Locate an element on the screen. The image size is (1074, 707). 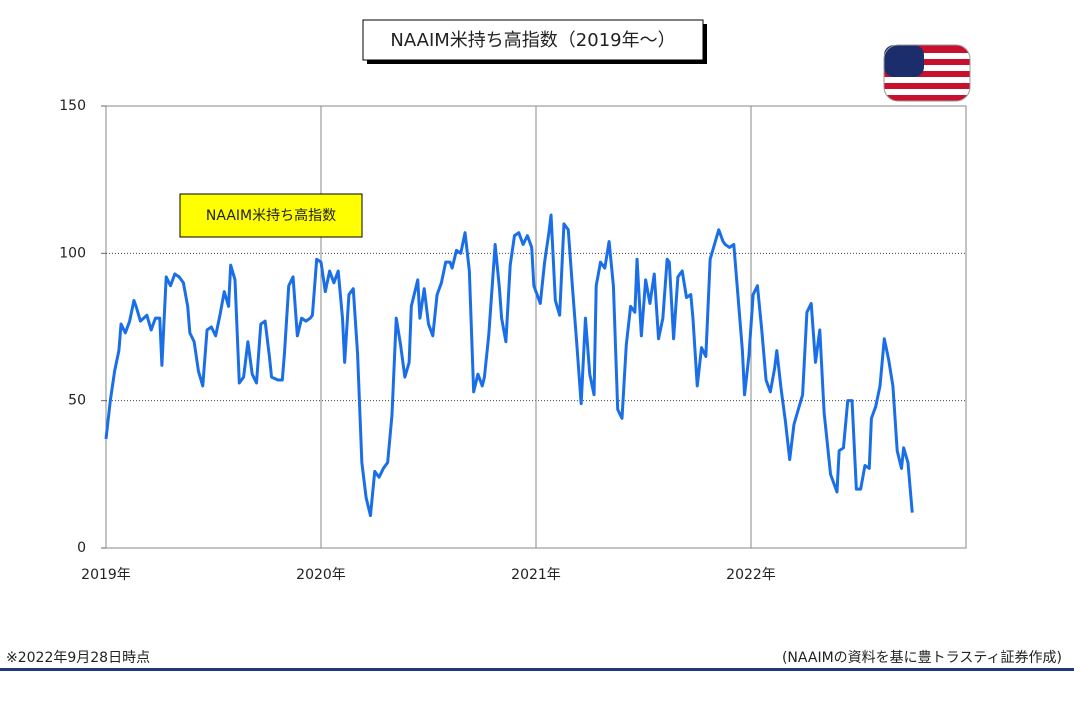
x-tick-label: 2019年 is located at coordinates (106, 575).